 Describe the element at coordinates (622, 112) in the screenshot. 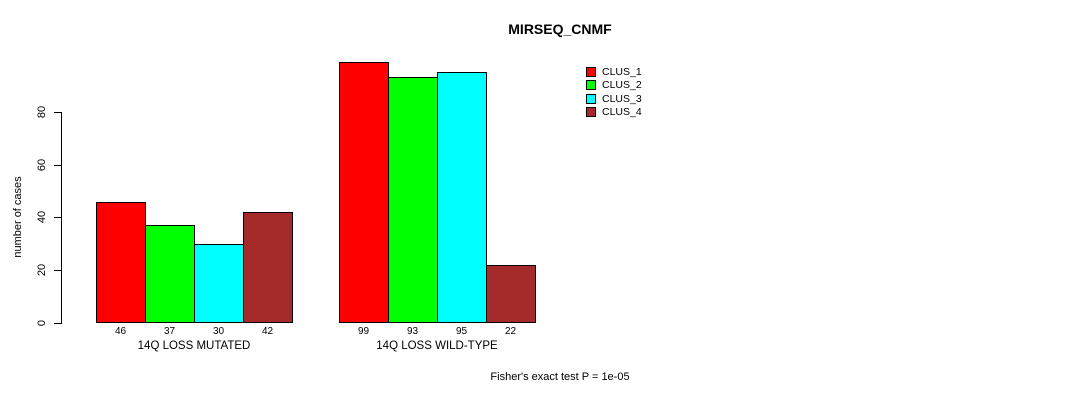

I see `legend-label: CLUS_4` at that location.